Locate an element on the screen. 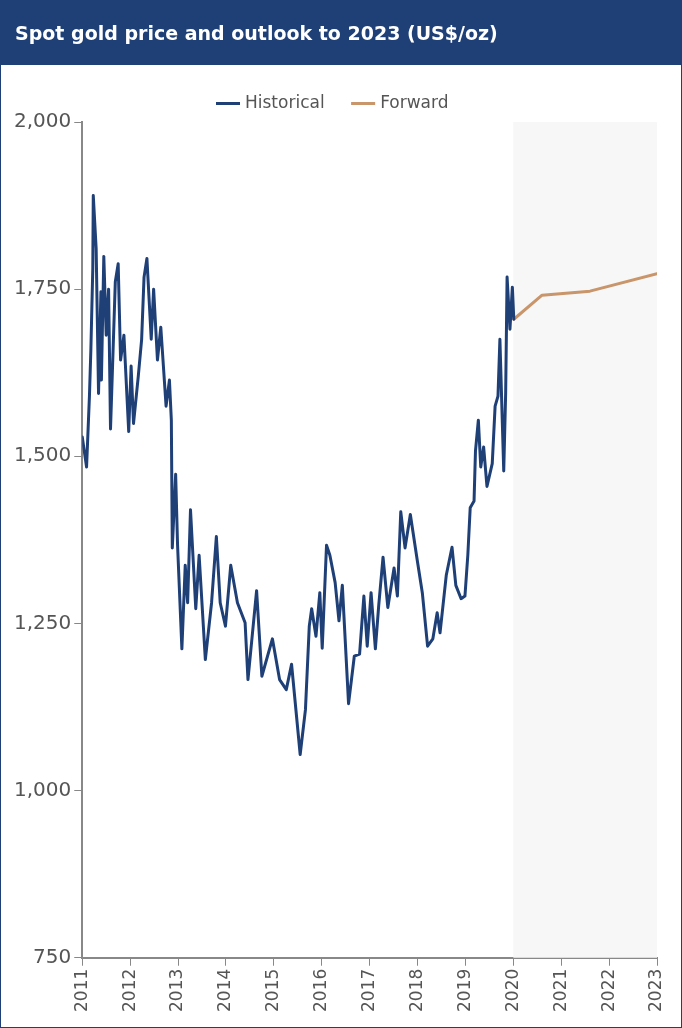 The width and height of the screenshot is (682, 1028). x-tick-label: 2011 is located at coordinates (80, 990).